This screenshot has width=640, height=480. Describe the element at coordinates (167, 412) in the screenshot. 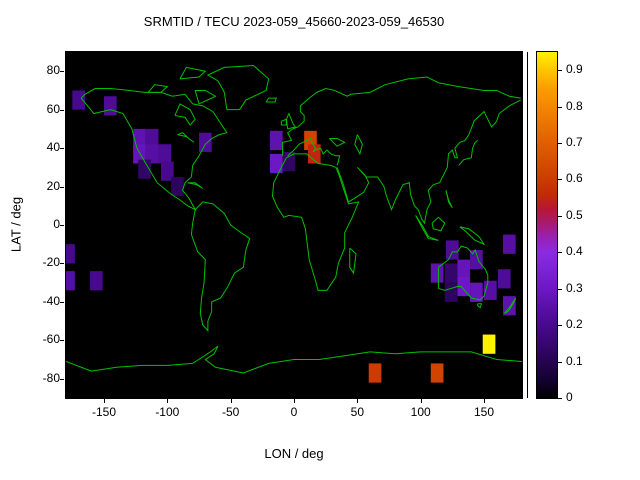

I see `x-tick-label: -100` at that location.